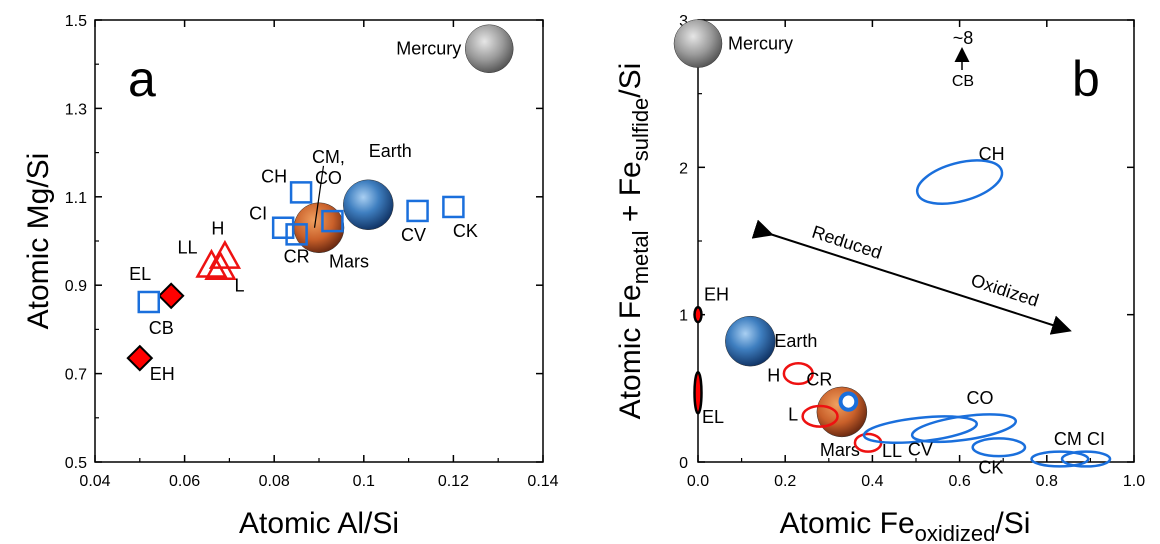 Image resolution: width=1160 pixels, height=544 pixels. What do you see at coordinates (698, 392) in the screenshot?
I see `ellipse-el` at bounding box center [698, 392].